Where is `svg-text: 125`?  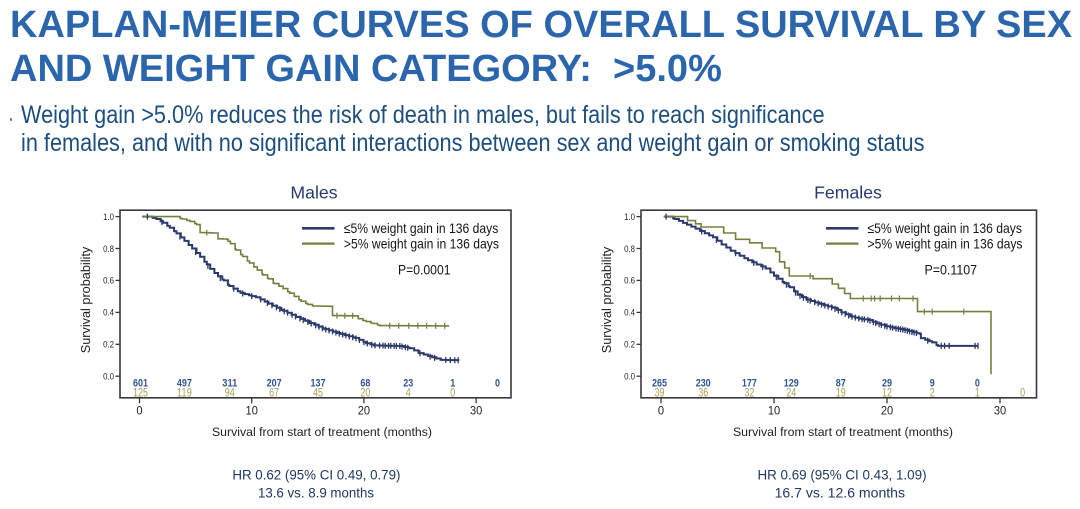
svg-text: 125 is located at coordinates (140, 393).